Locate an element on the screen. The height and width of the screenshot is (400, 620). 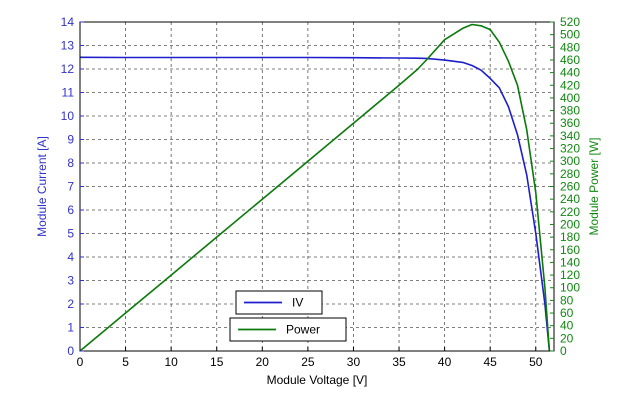
y-right-tick-label: 240 is located at coordinates (570, 199).